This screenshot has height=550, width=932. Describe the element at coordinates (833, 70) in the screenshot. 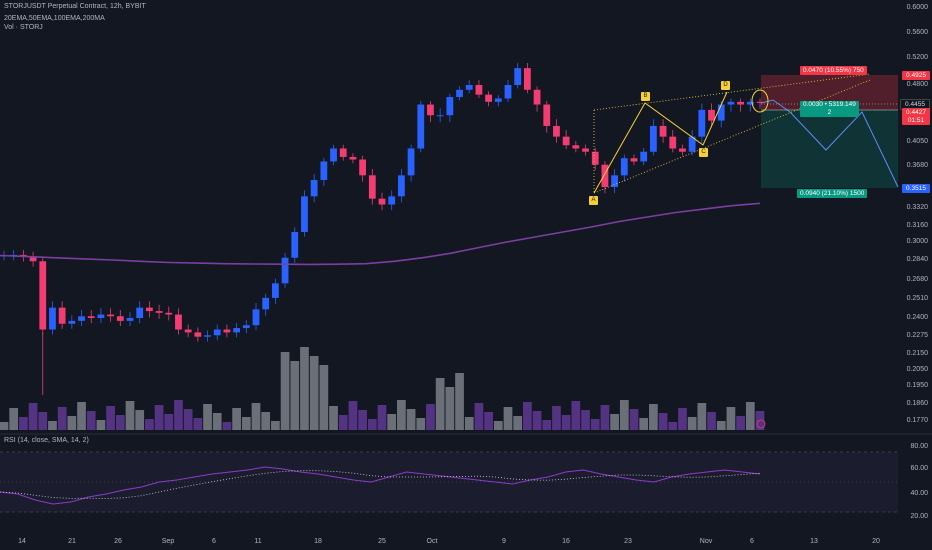

I see `risk-label: 0.0470 (10.55%) 750` at that location.